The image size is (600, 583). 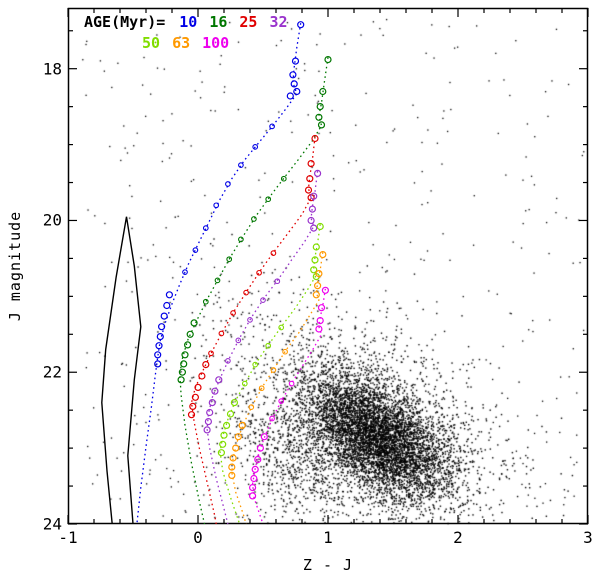 What do you see at coordinates (52, 69) in the screenshot?
I see `y-tick-label-18: 18` at bounding box center [52, 69].